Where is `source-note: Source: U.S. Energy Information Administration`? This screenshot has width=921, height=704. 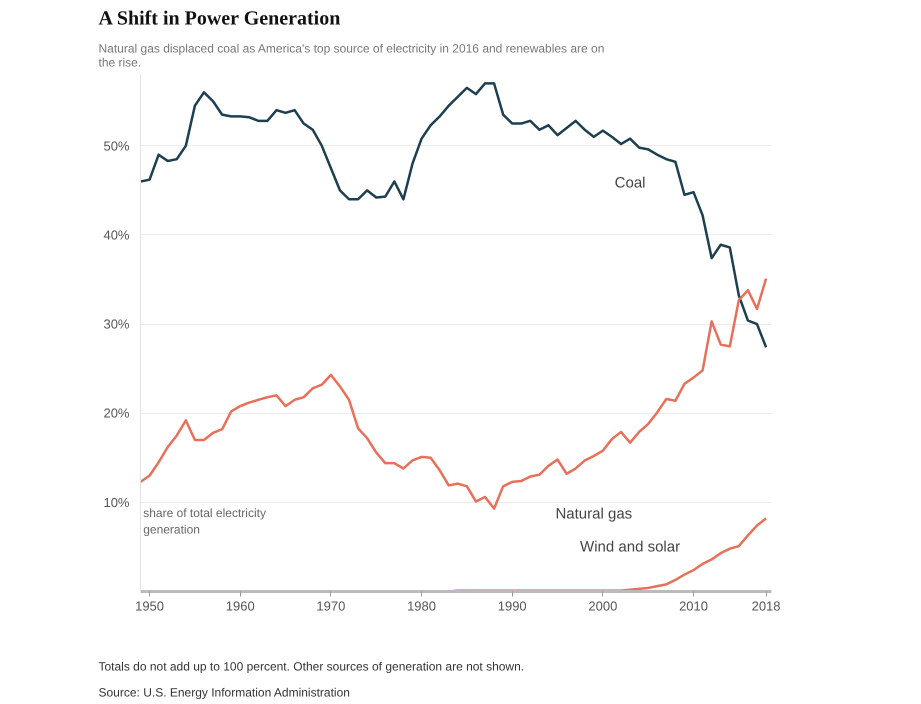
source-note: Source: U.S. Energy Information Administration is located at coordinates (224, 693).